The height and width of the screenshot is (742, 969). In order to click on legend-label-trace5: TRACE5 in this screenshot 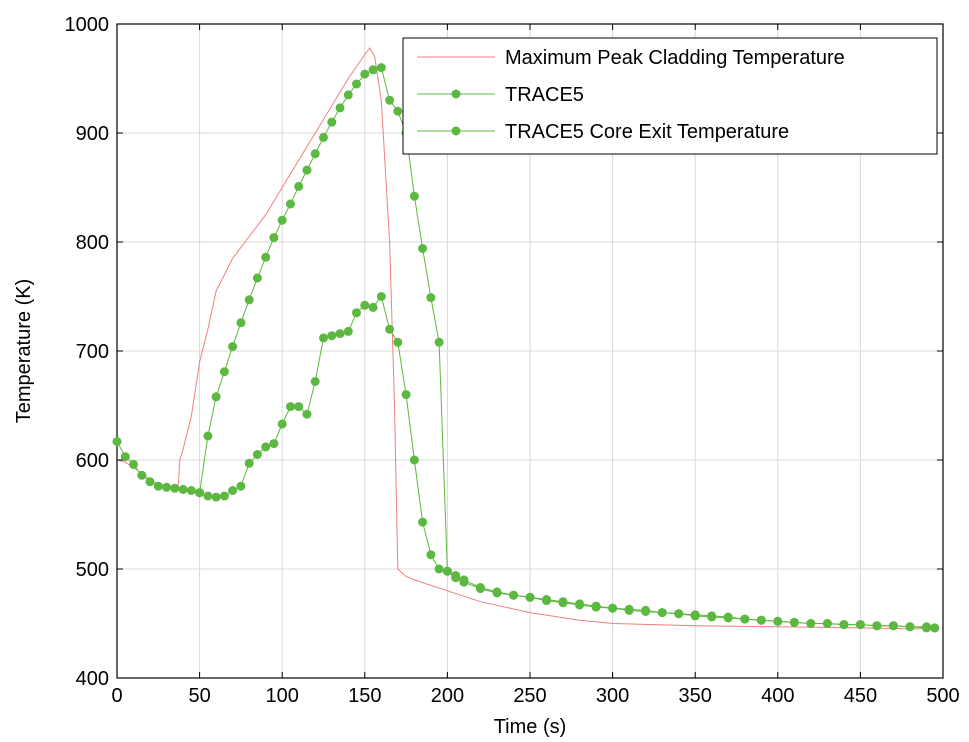, I will do `click(544, 95)`.